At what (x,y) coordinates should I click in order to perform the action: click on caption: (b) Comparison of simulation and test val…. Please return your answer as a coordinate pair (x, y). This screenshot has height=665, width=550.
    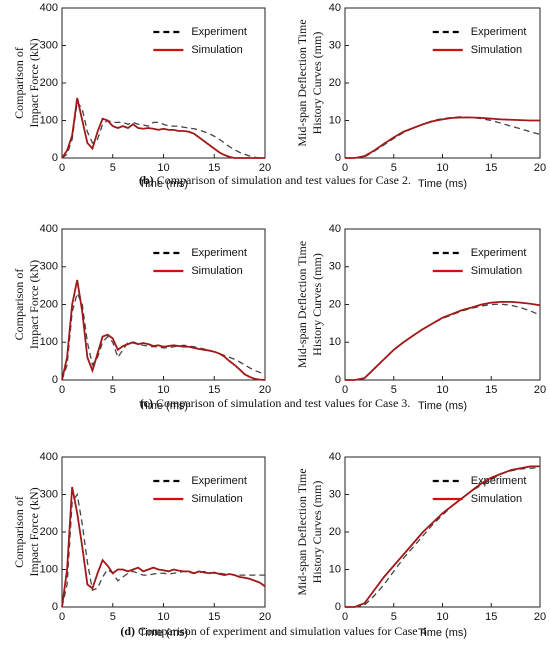
    Looking at the image, I should click on (275, 180).